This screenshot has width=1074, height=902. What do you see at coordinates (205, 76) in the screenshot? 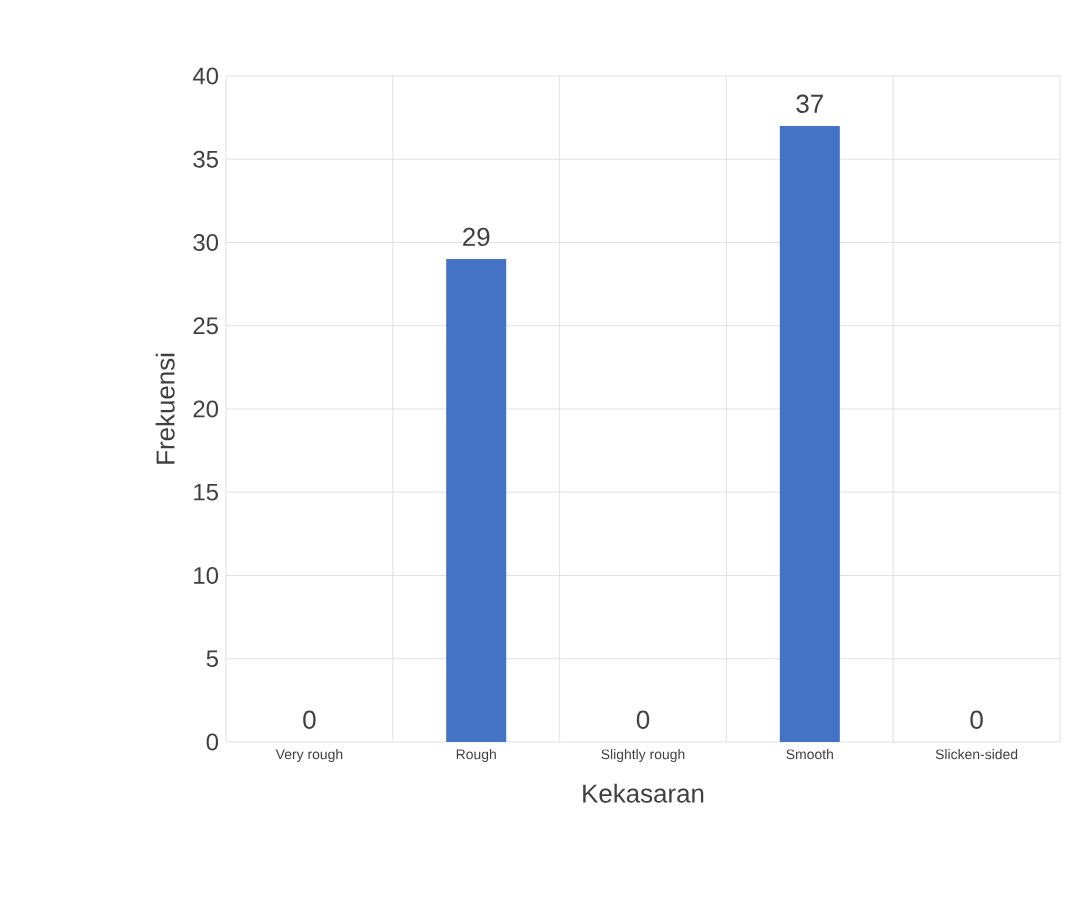
I see `y-tick-label: 40` at bounding box center [205, 76].